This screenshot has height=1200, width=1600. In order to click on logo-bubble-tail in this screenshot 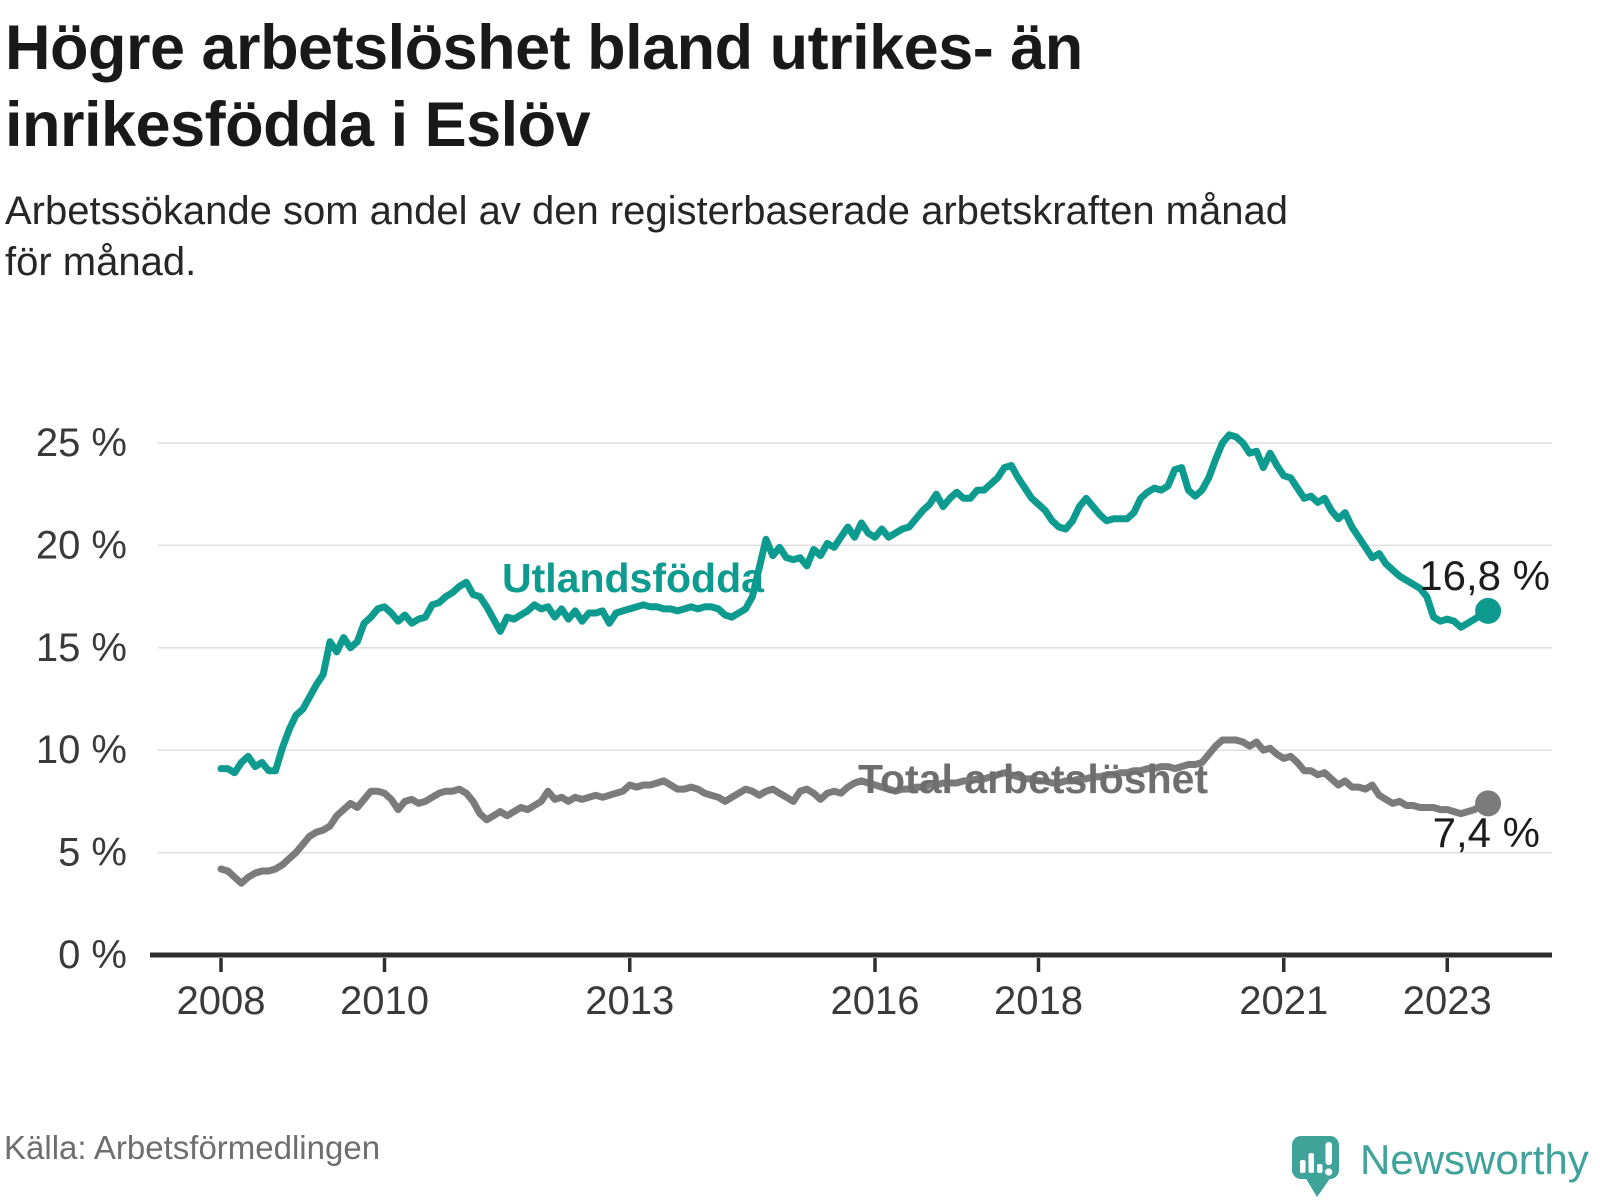, I will do `click(1318, 1187)`.